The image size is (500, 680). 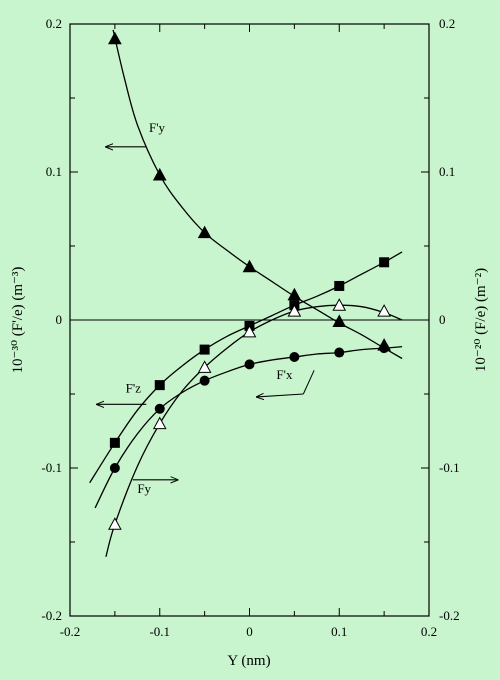 What do you see at coordinates (442, 319) in the screenshot?
I see `y-tick-label-right: 0` at bounding box center [442, 319].